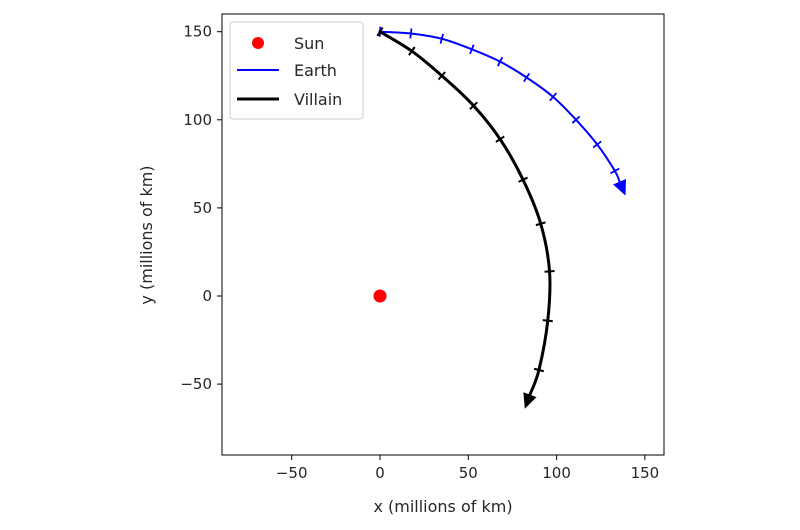  I want to click on legend-box, so click(296, 70).